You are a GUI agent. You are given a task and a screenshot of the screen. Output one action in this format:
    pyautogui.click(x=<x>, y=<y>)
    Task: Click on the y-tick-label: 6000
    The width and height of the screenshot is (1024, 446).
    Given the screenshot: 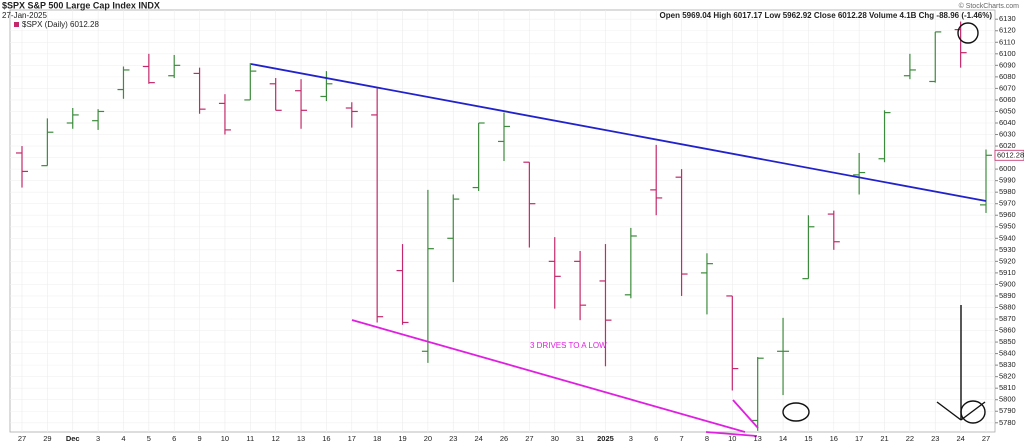 What is the action you would take?
    pyautogui.click(x=1007, y=168)
    